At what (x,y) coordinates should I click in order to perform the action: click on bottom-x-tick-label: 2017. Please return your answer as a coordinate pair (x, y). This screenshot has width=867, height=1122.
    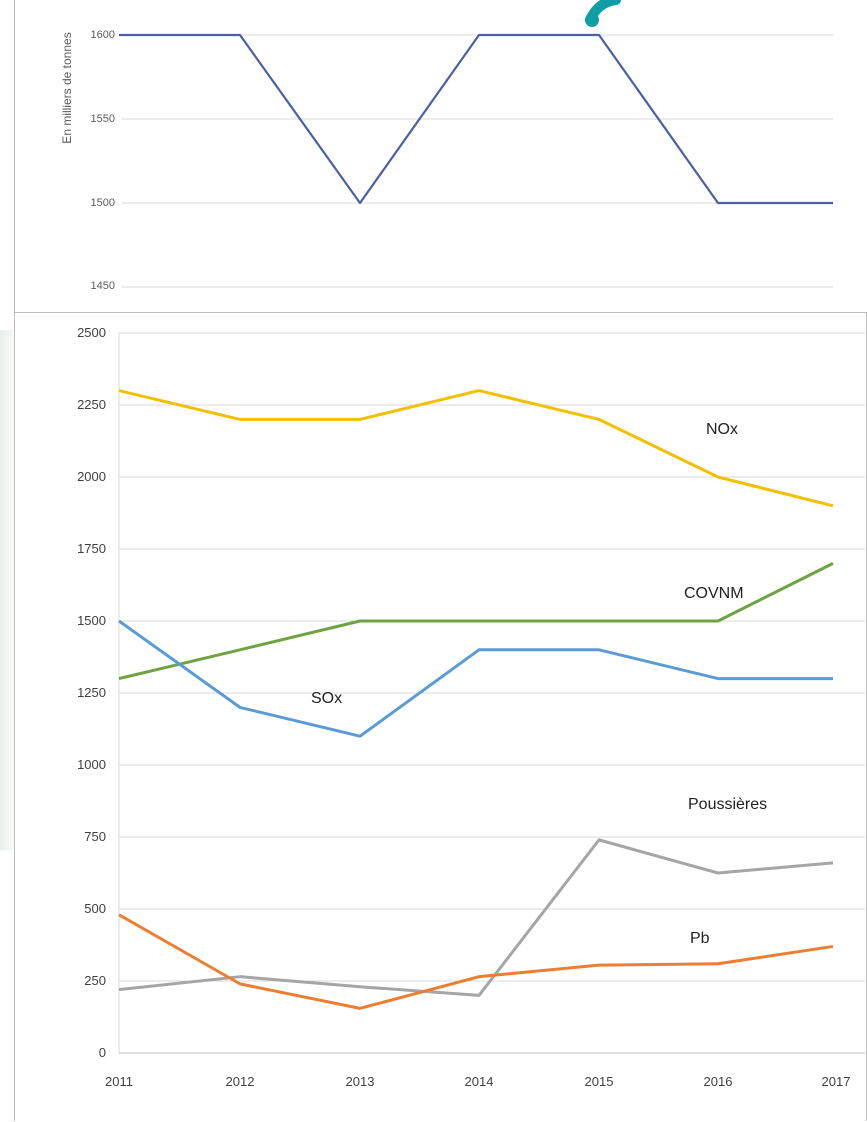
    Looking at the image, I should click on (836, 1081).